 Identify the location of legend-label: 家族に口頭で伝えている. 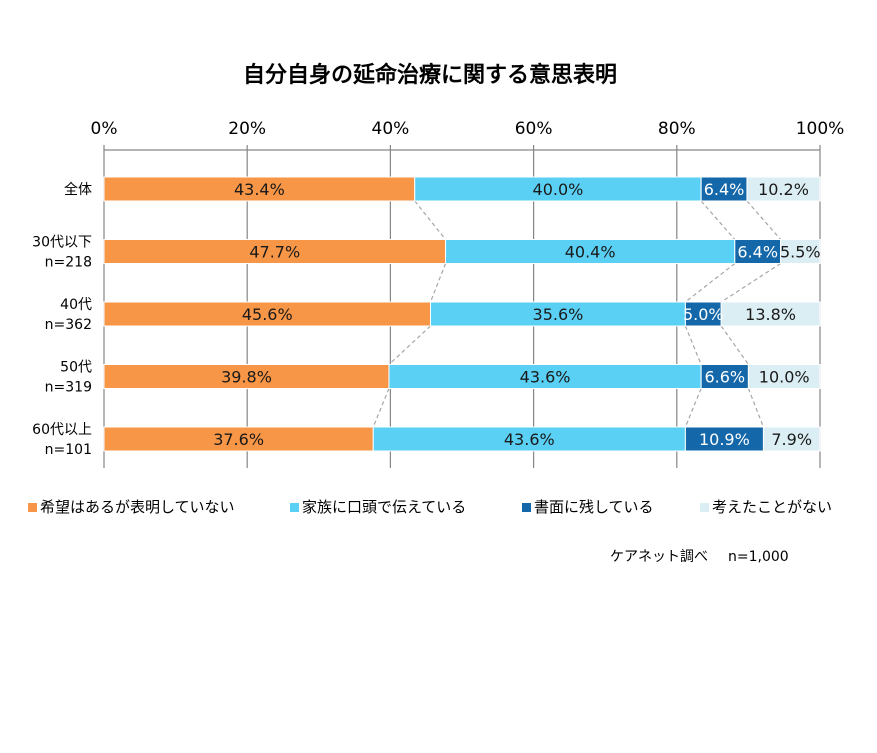
(384, 507).